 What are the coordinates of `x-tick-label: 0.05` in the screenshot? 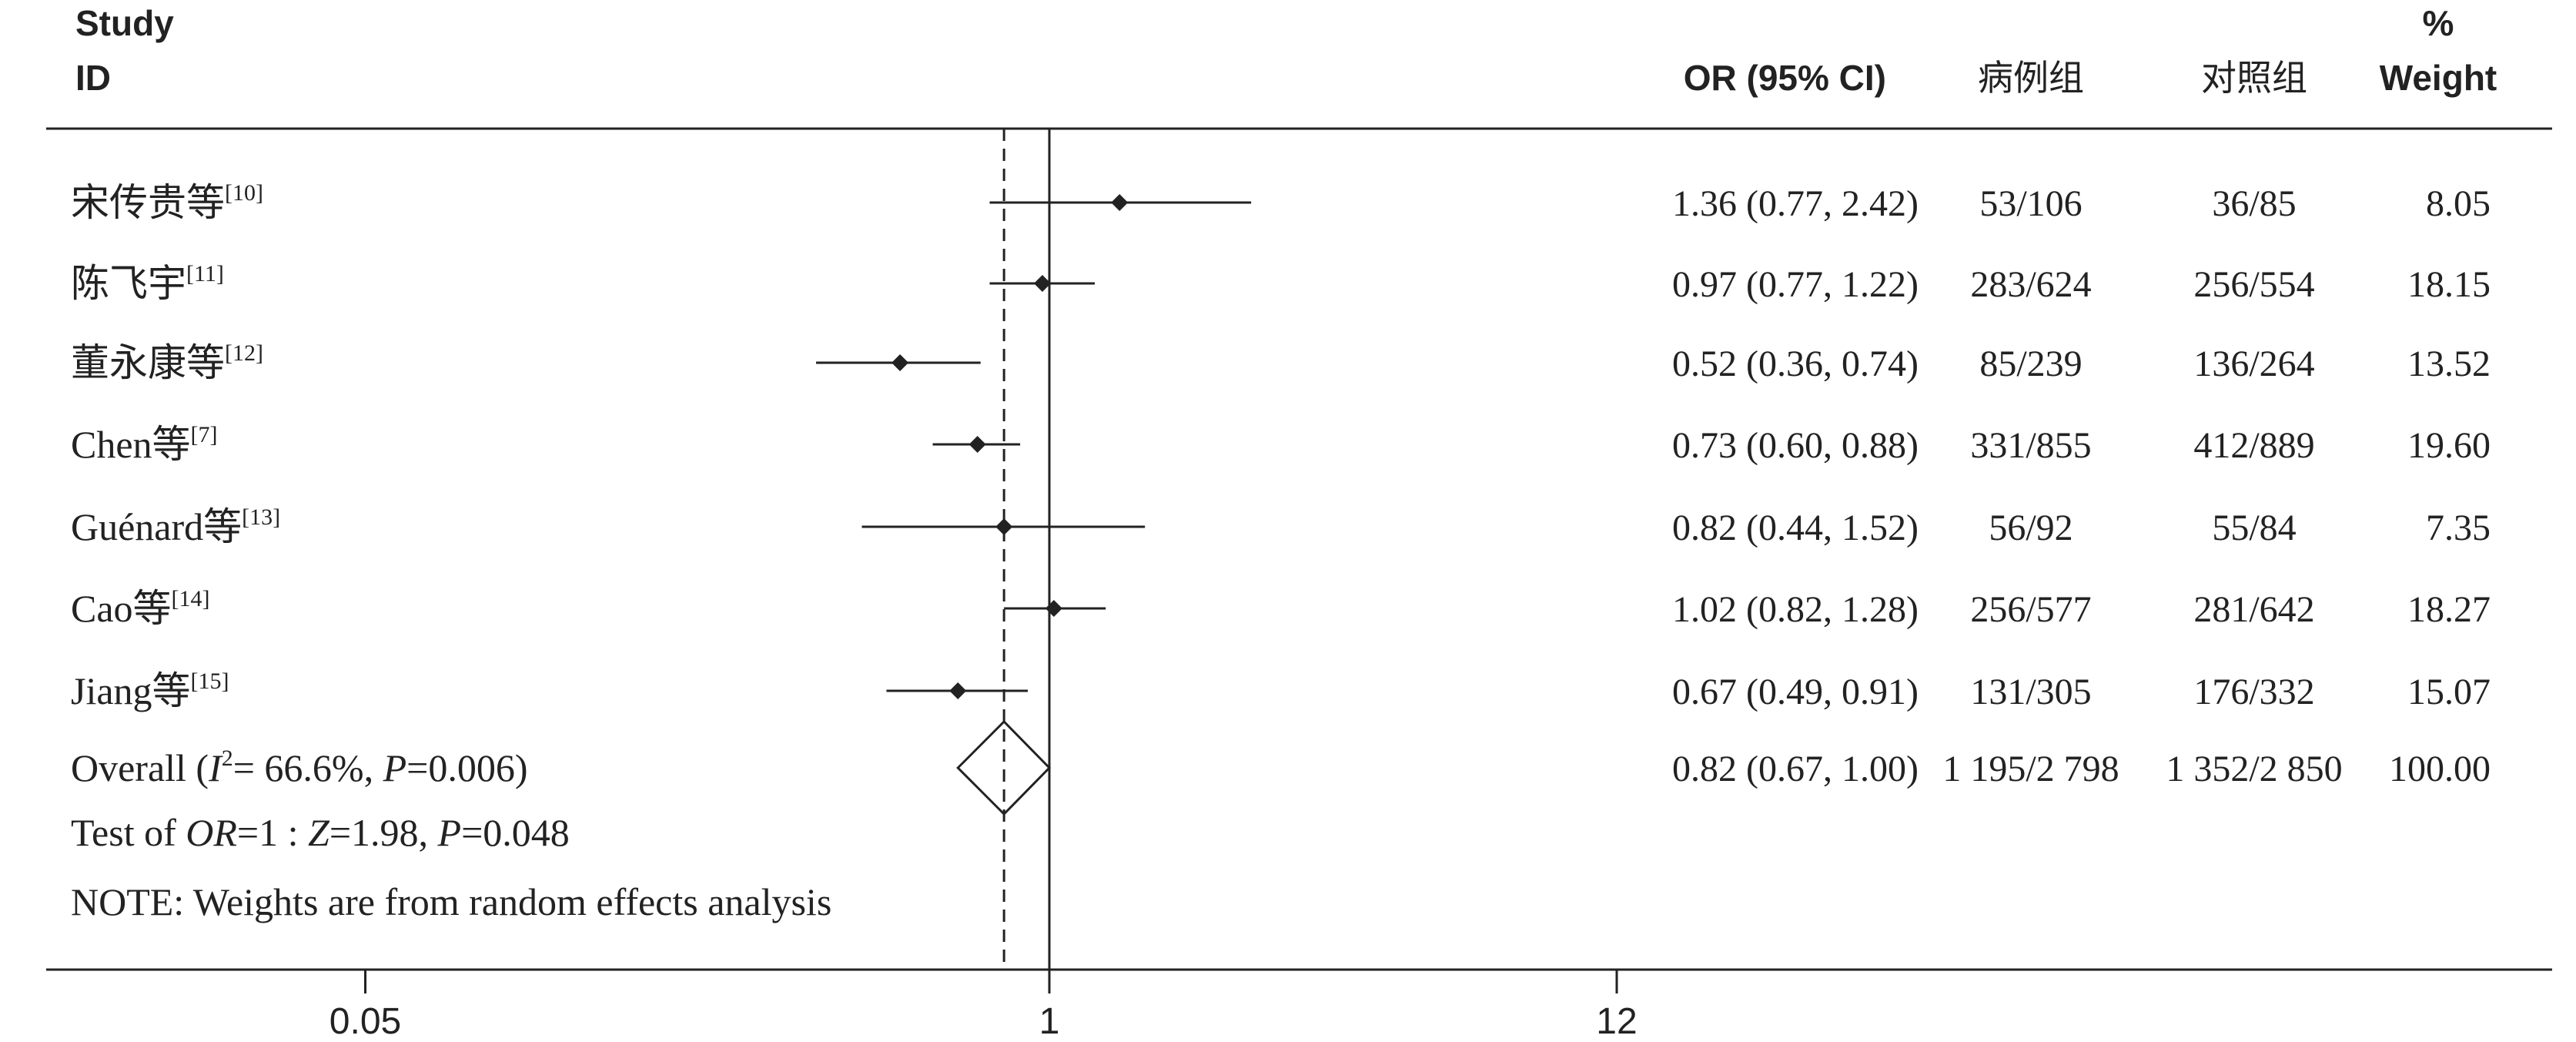 It's located at (365, 1021).